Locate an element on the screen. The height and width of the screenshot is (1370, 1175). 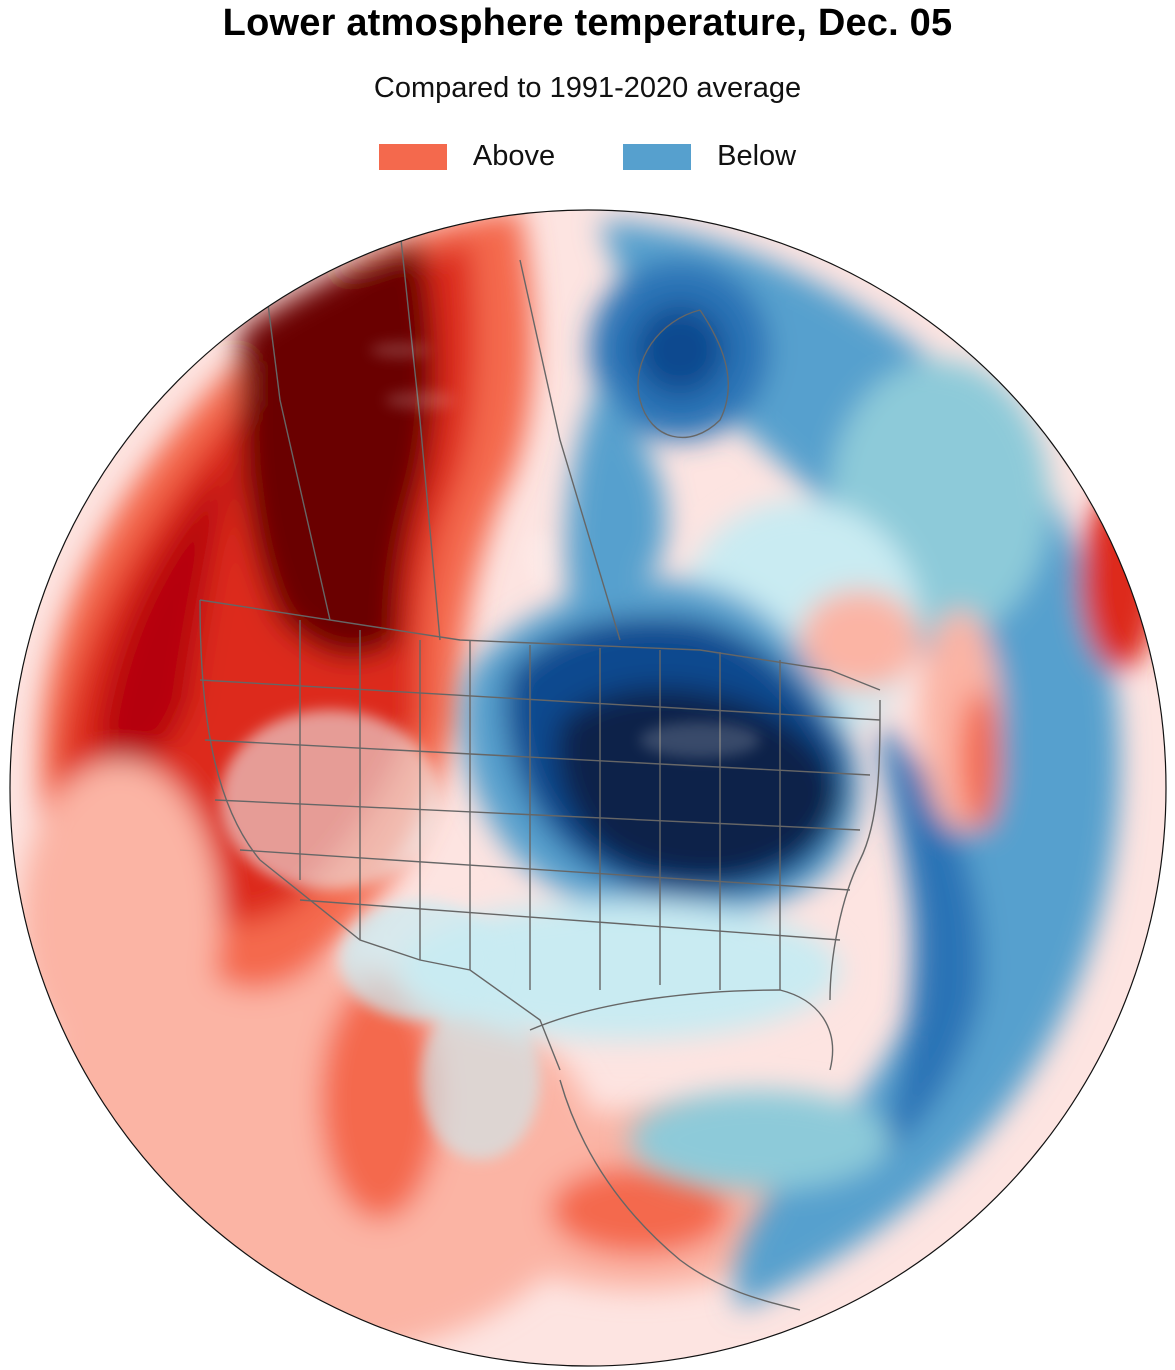
anomaly-cool-arctic-core is located at coordinates (680, 350).